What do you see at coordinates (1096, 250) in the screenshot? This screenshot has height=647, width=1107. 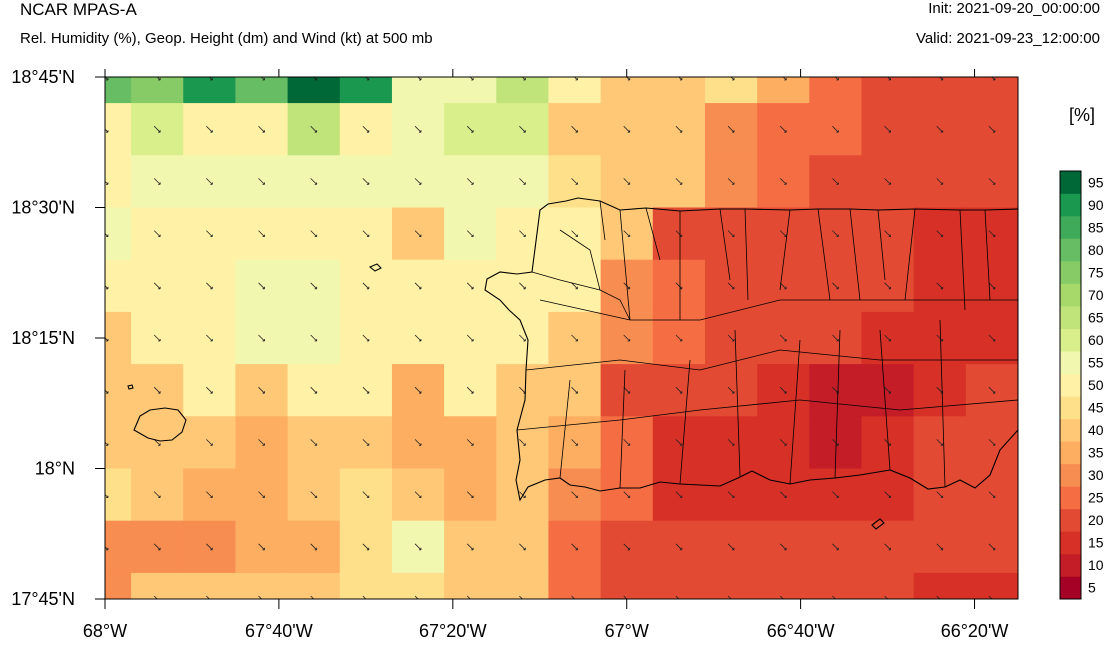 I see `colorbar-label: 80` at bounding box center [1096, 250].